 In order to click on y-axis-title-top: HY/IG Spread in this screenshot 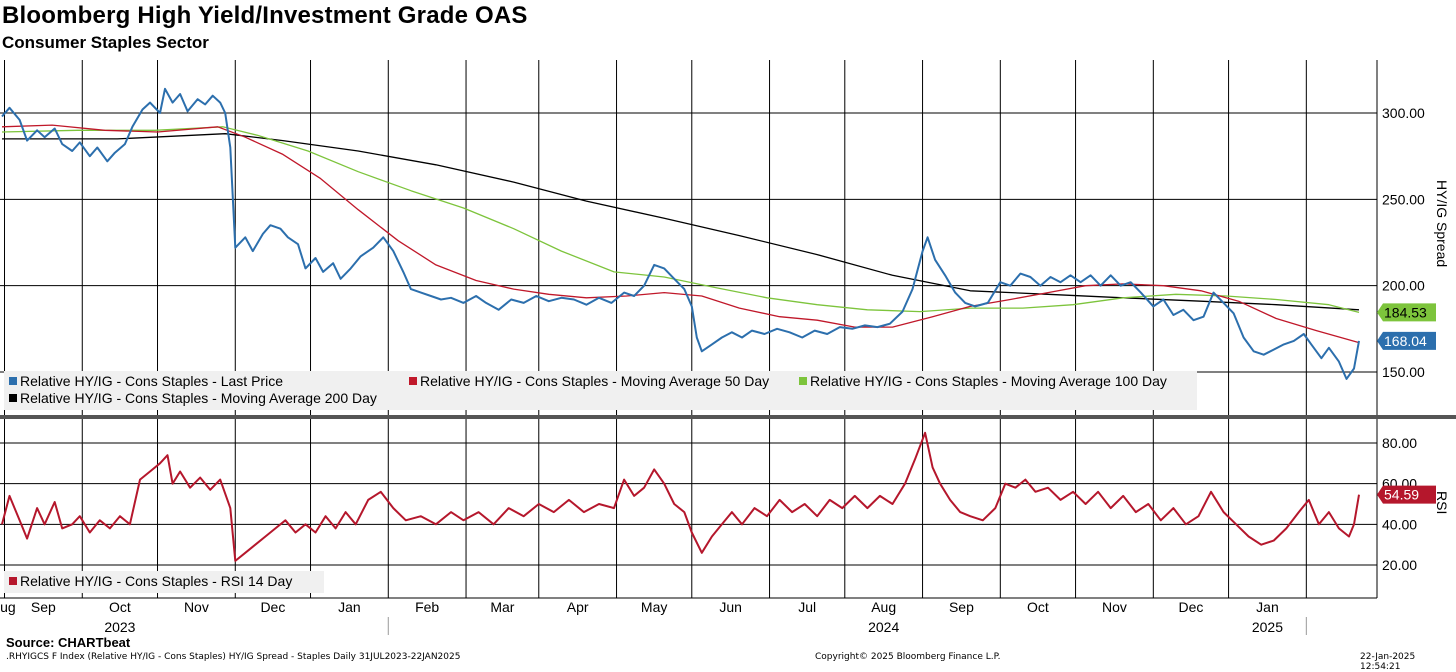, I will do `click(1442, 223)`.